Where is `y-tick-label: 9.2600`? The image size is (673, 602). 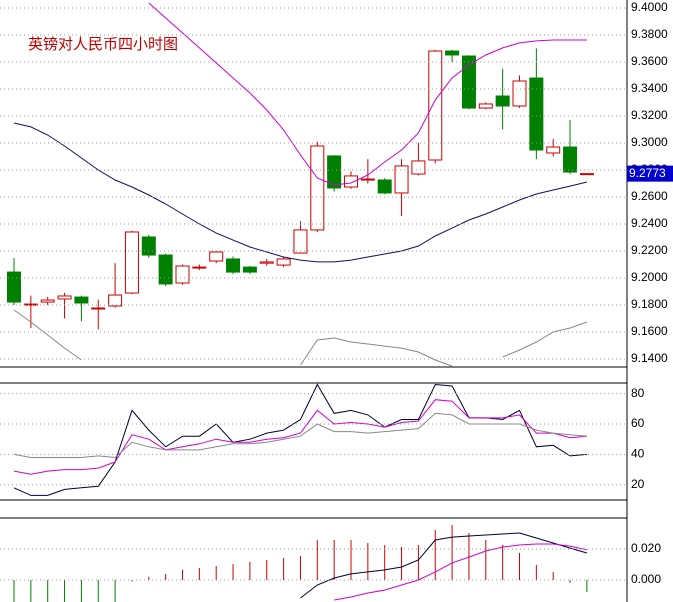
y-tick-label: 9.2600 is located at coordinates (649, 196).